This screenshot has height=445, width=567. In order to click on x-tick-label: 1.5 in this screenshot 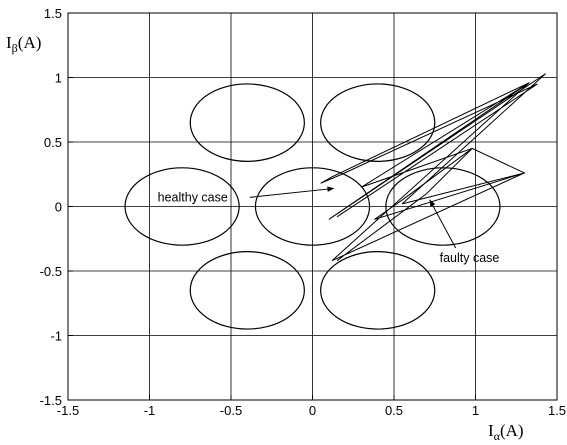, I will do `click(557, 410)`.